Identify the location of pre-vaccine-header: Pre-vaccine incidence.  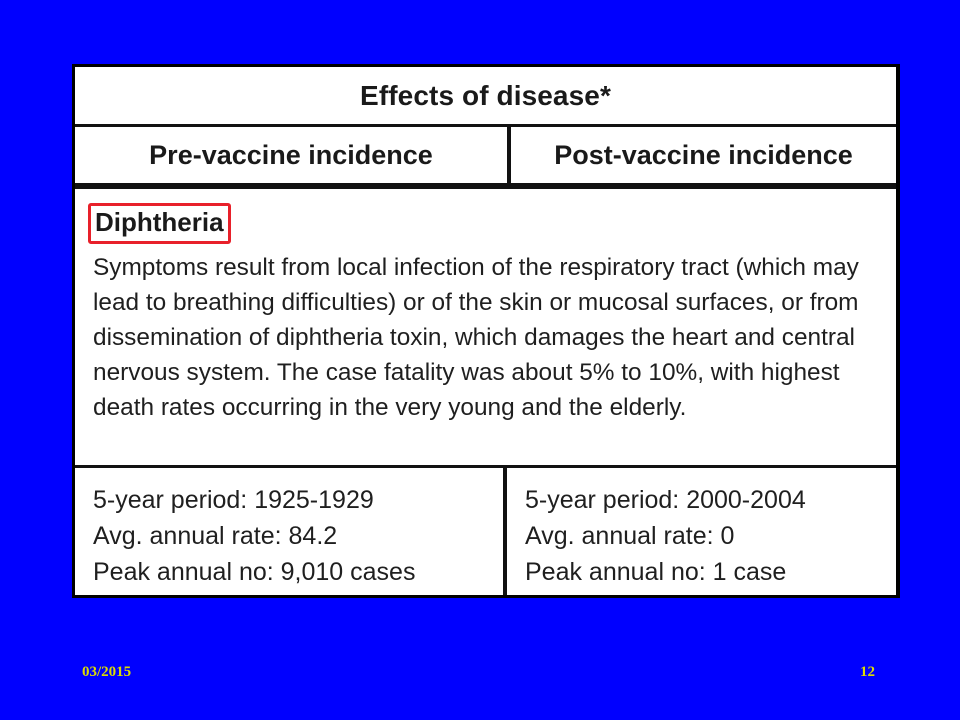
(293, 155).